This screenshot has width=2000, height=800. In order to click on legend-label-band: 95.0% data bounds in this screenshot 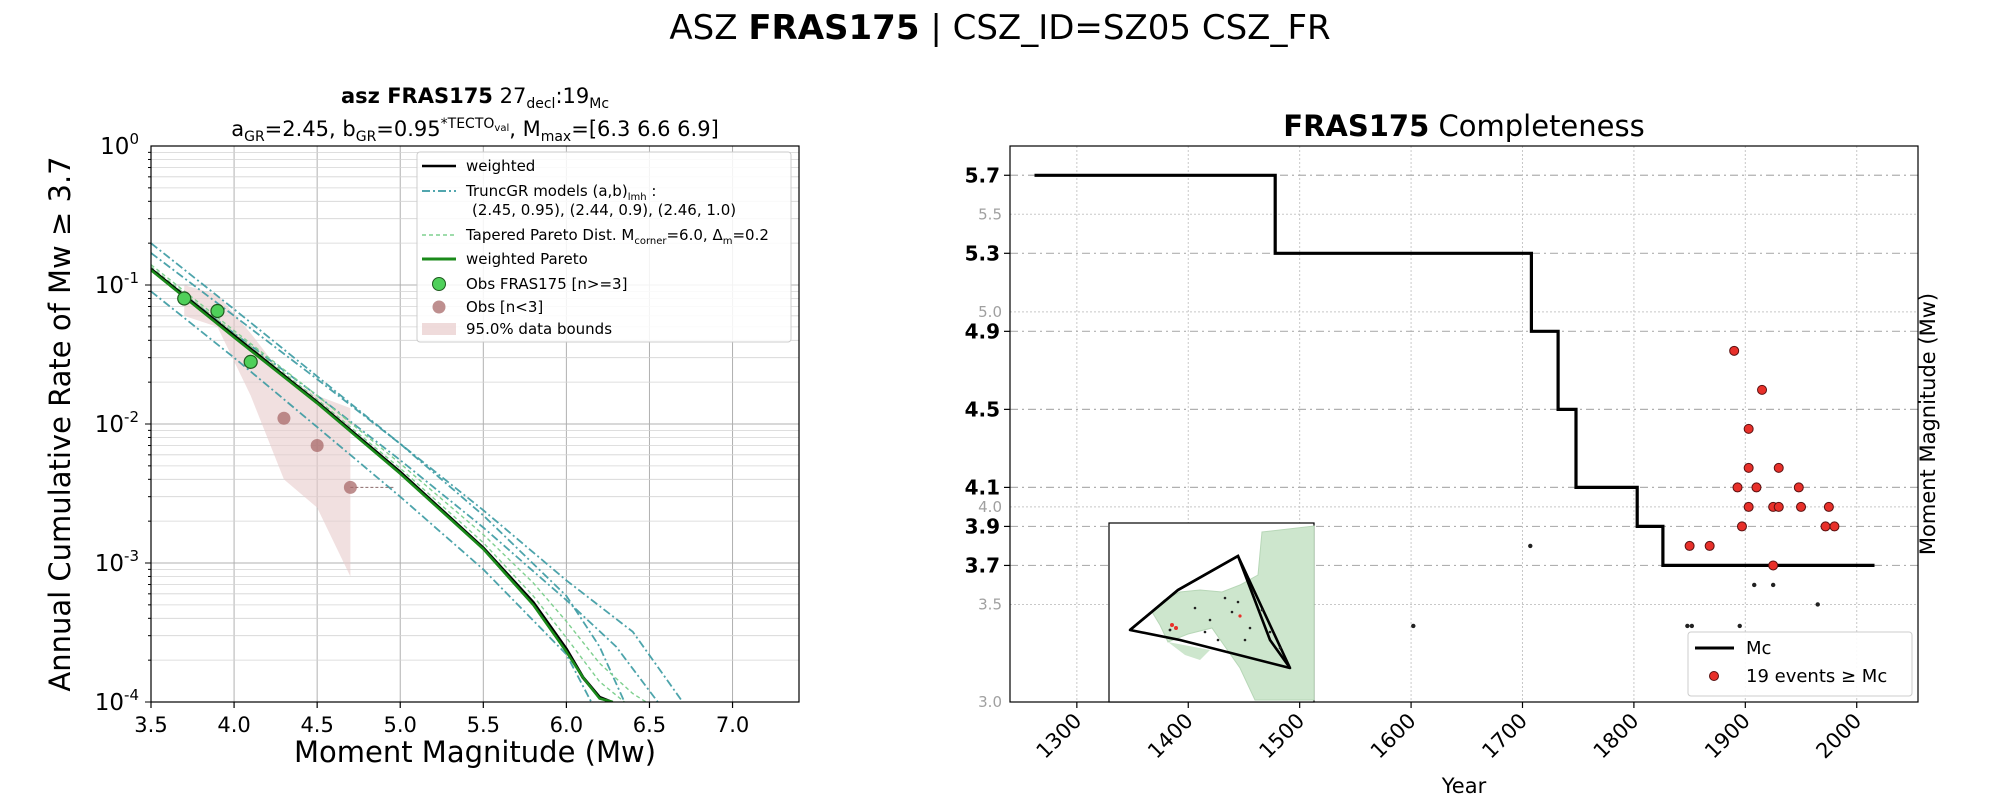, I will do `click(539, 329)`.